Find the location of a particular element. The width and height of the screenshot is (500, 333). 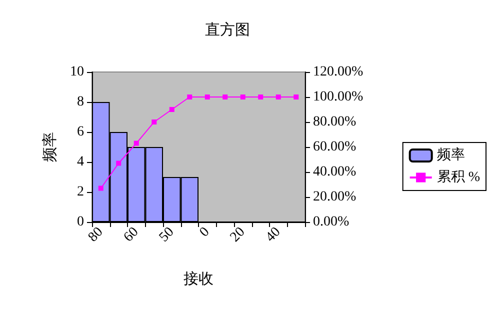

legend-label: 频率 is located at coordinates (450, 155).